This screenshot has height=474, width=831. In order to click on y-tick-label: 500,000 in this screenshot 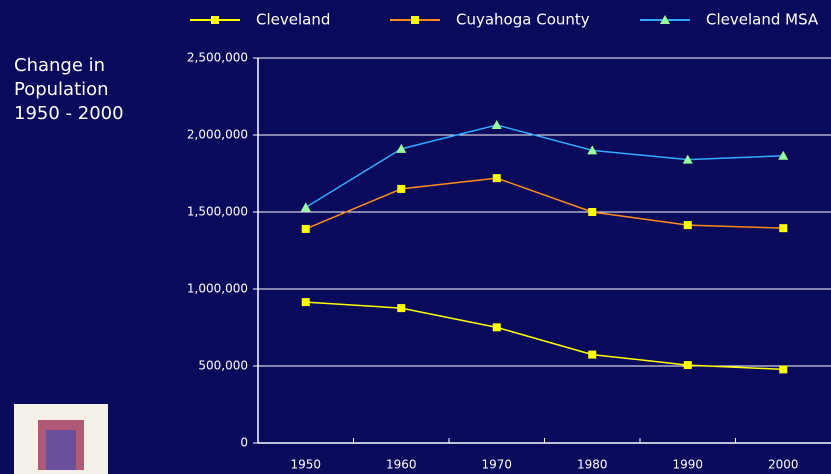, I will do `click(223, 366)`.